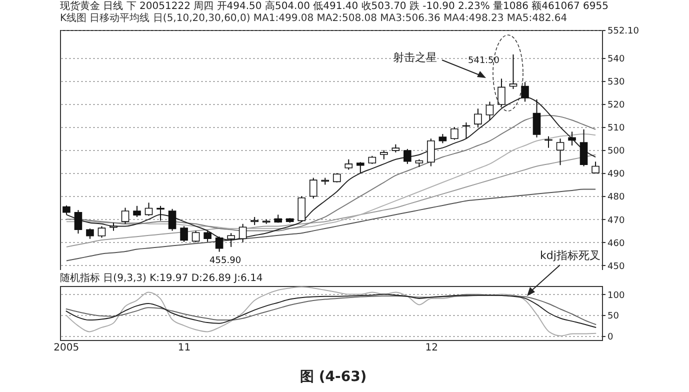 This screenshot has width=689, height=392. Describe the element at coordinates (616, 197) in the screenshot. I see `y-tick-label: 480` at that location.